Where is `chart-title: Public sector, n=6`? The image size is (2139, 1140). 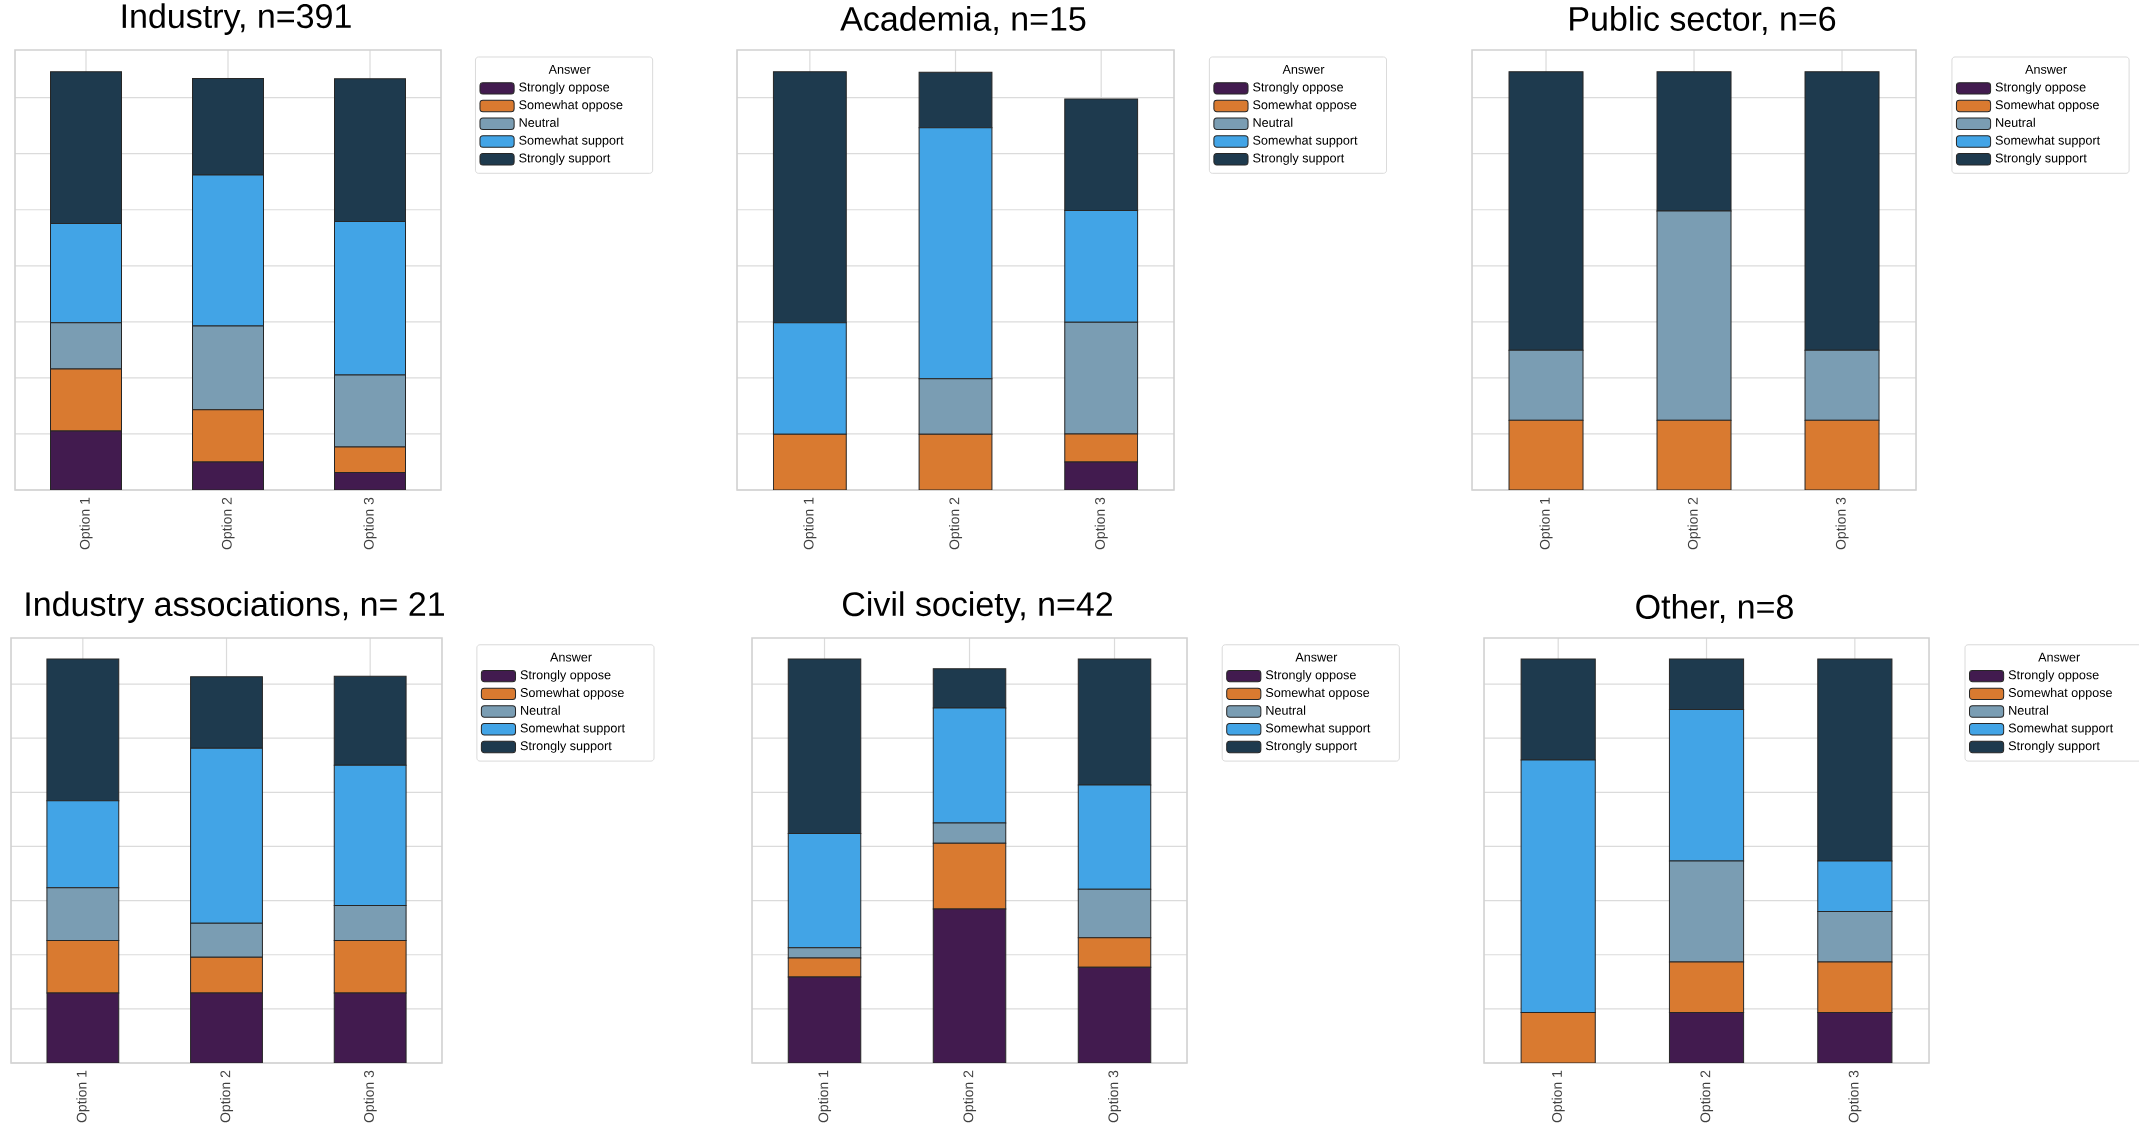 chart-title: Public sector, n=6 is located at coordinates (1703, 20).